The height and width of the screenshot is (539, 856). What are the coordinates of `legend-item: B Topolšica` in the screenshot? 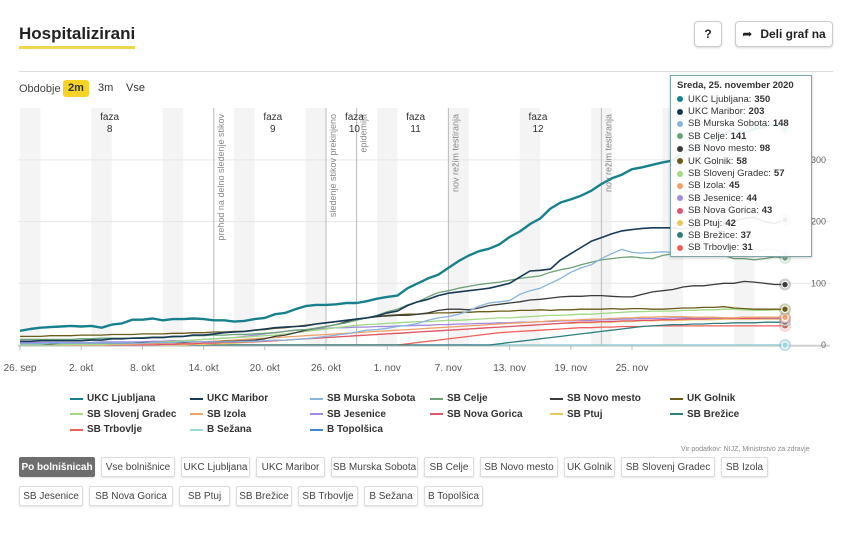 It's located at (346, 429).